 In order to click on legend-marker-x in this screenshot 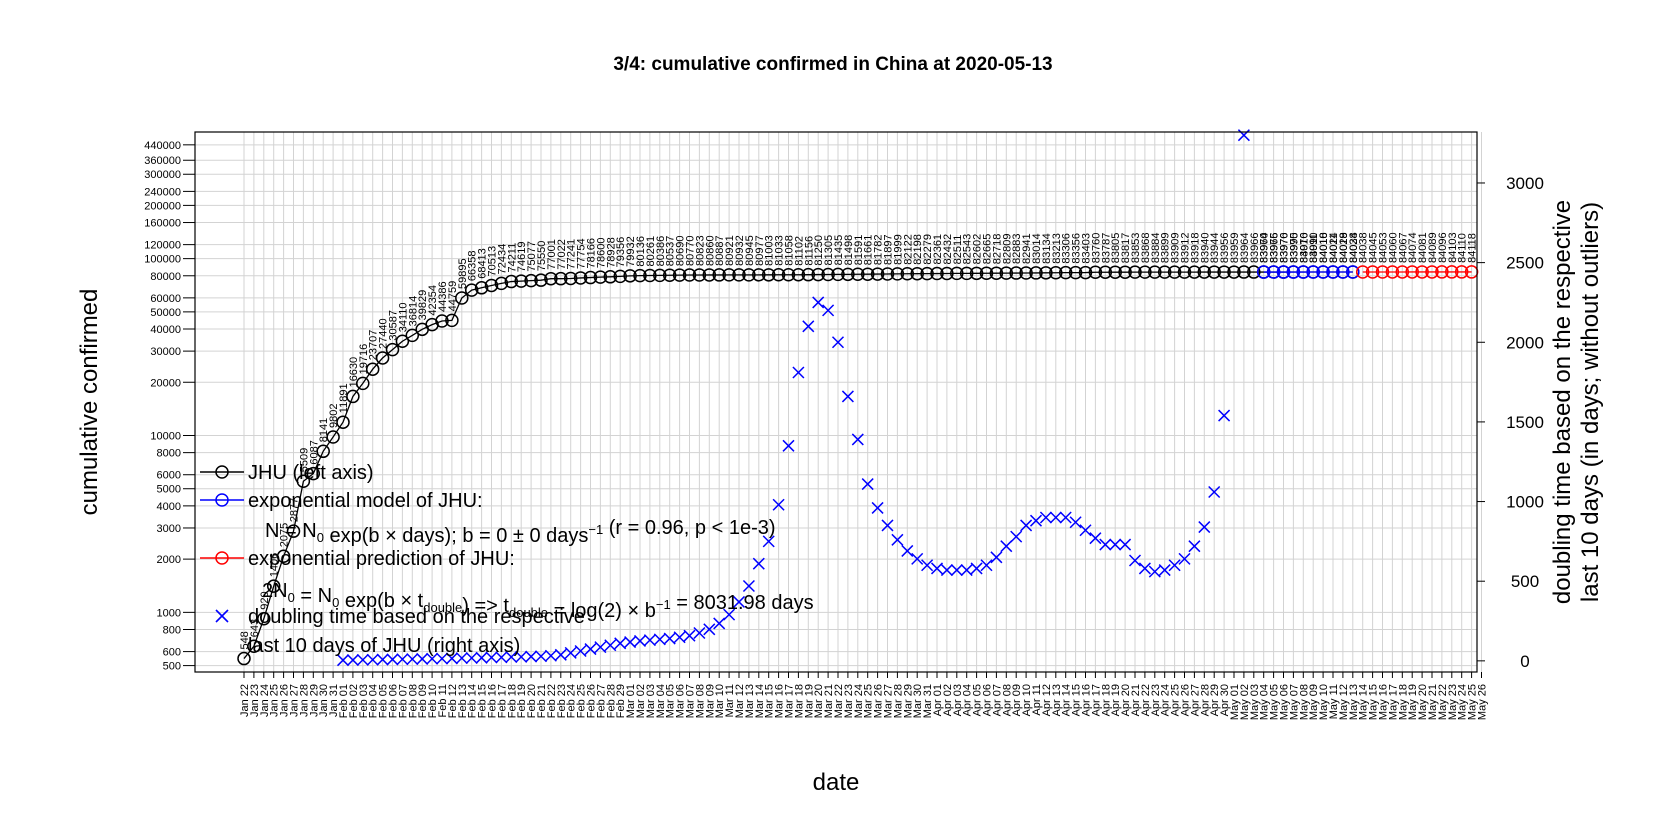, I will do `click(222, 616)`.